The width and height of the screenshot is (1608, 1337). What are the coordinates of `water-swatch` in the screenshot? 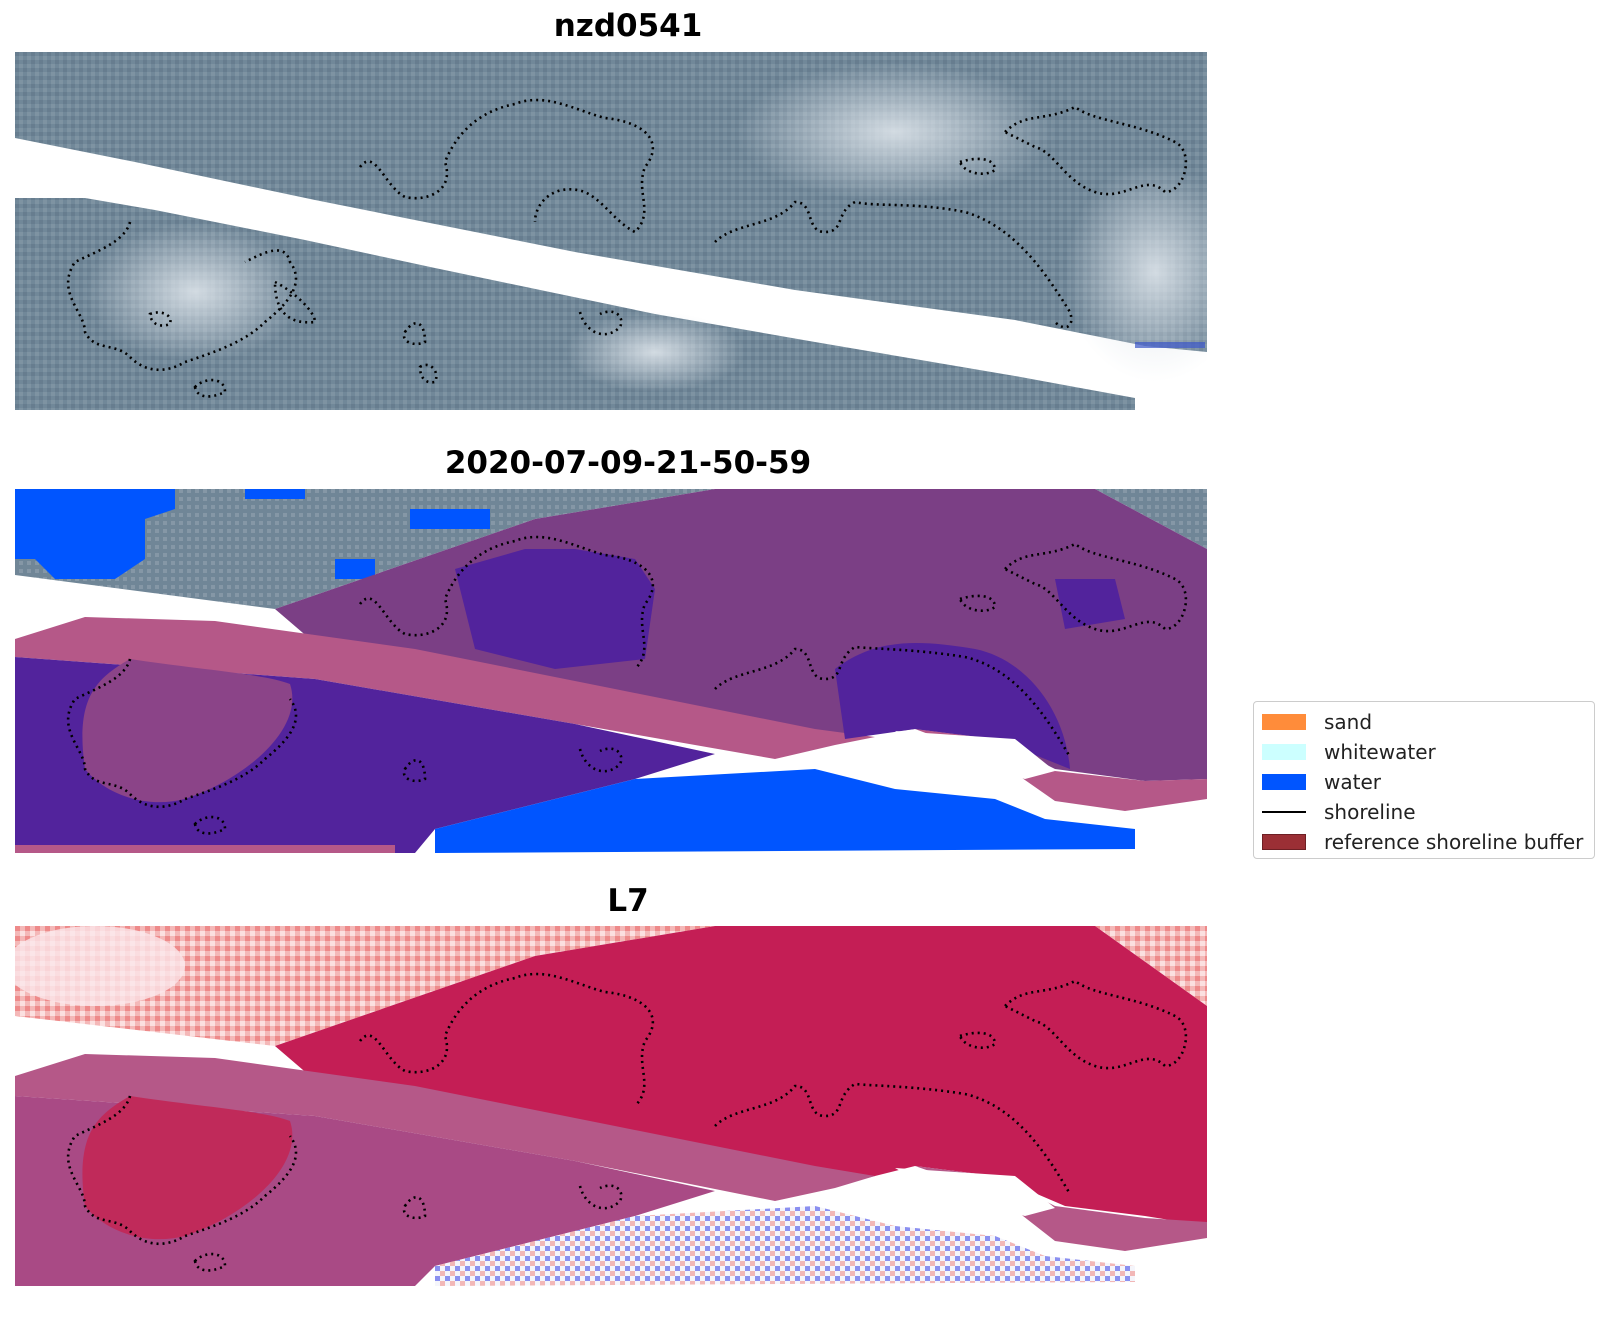 It's located at (1284, 782).